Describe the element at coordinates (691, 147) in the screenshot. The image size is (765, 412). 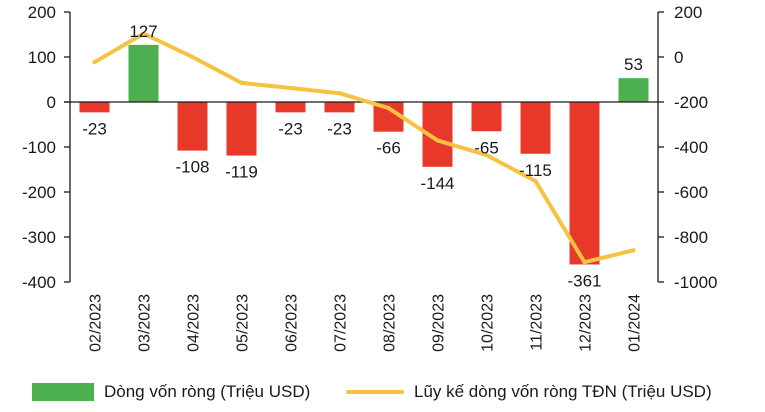
I see `y-right-tick-label: -400` at that location.